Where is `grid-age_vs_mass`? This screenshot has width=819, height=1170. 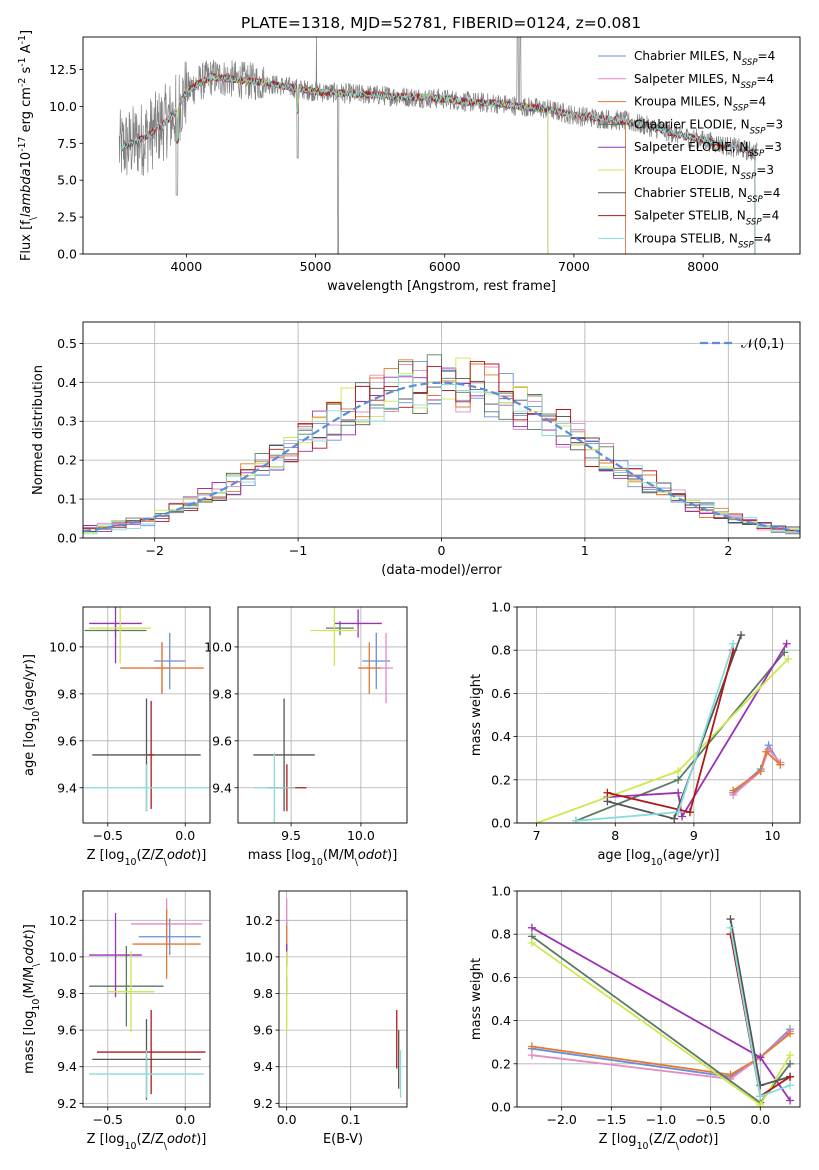 grid-age_vs_mass is located at coordinates (322, 715).